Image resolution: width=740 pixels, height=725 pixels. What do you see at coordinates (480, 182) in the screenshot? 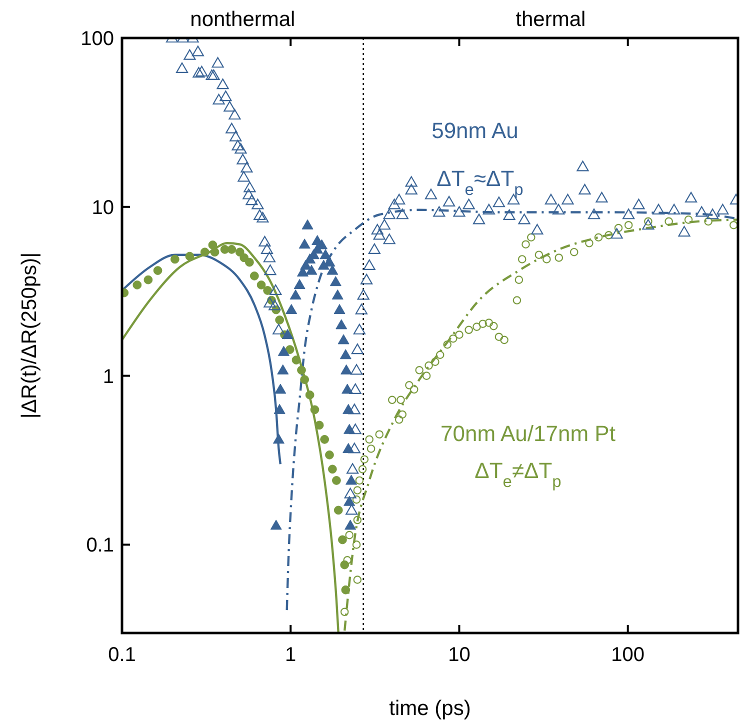
I see `annotation: ΔT$_{e}$≈ΔT$_{p}$` at bounding box center [480, 182].